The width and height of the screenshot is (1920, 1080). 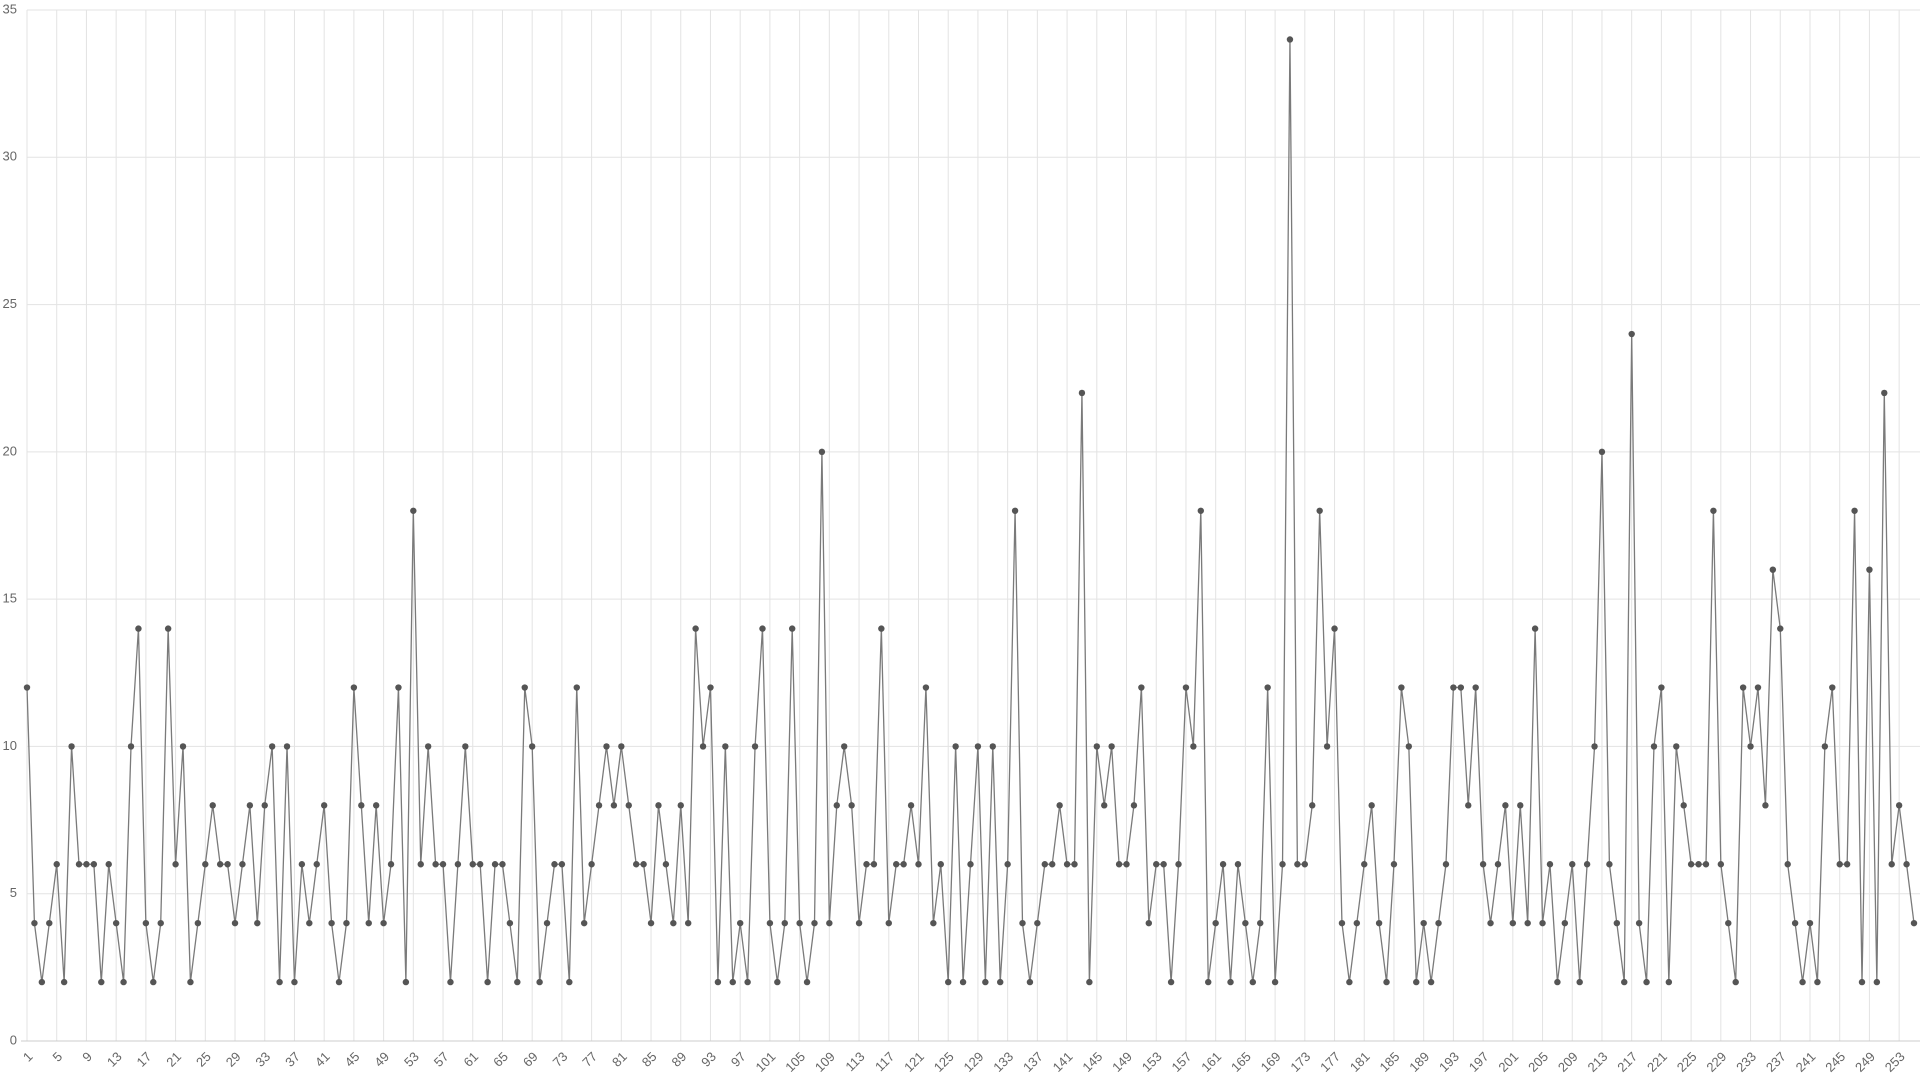 What do you see at coordinates (13, 892) in the screenshot?
I see `y-tick-label: 5` at bounding box center [13, 892].